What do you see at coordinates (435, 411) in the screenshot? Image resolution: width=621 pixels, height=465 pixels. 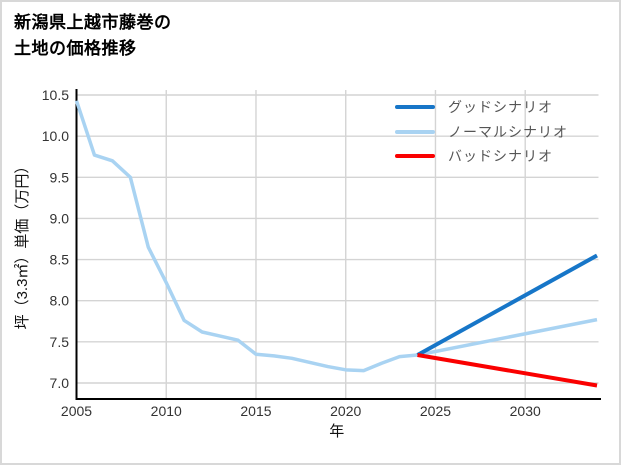 I see `x-tick-label: 2025` at bounding box center [435, 411].